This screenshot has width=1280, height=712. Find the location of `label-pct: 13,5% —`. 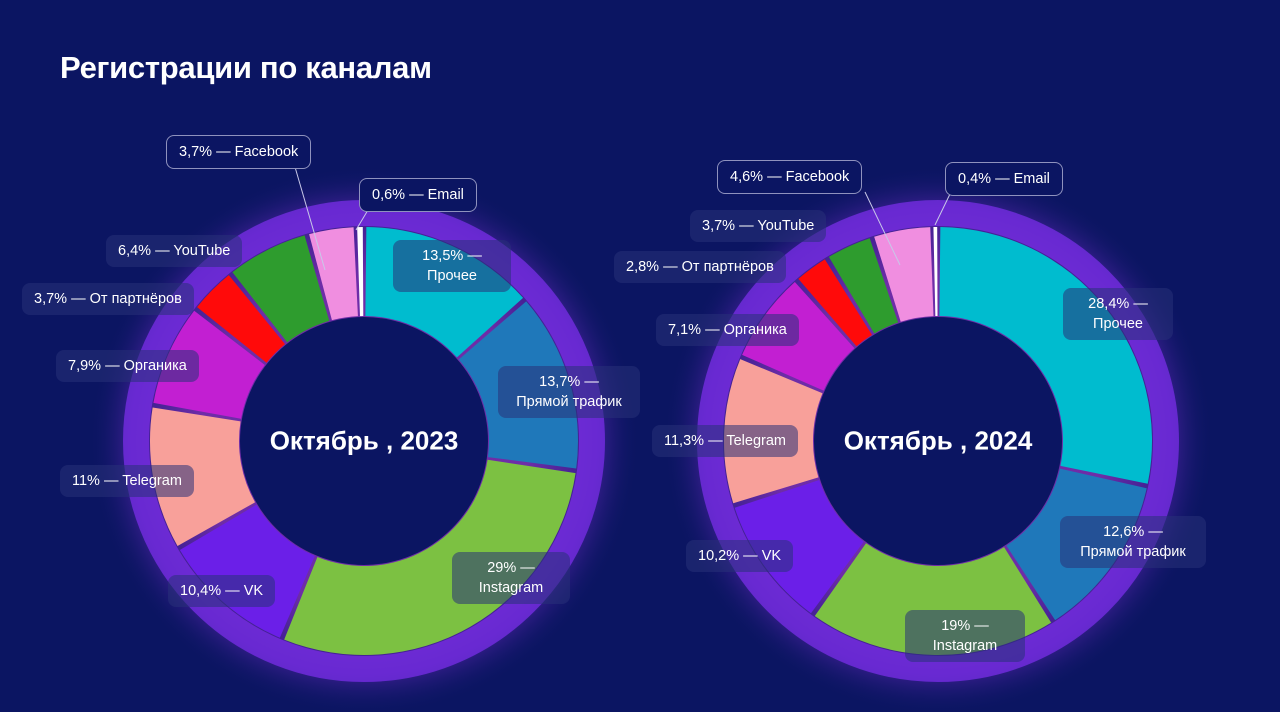

label-pct: 13,5% — is located at coordinates (452, 256).